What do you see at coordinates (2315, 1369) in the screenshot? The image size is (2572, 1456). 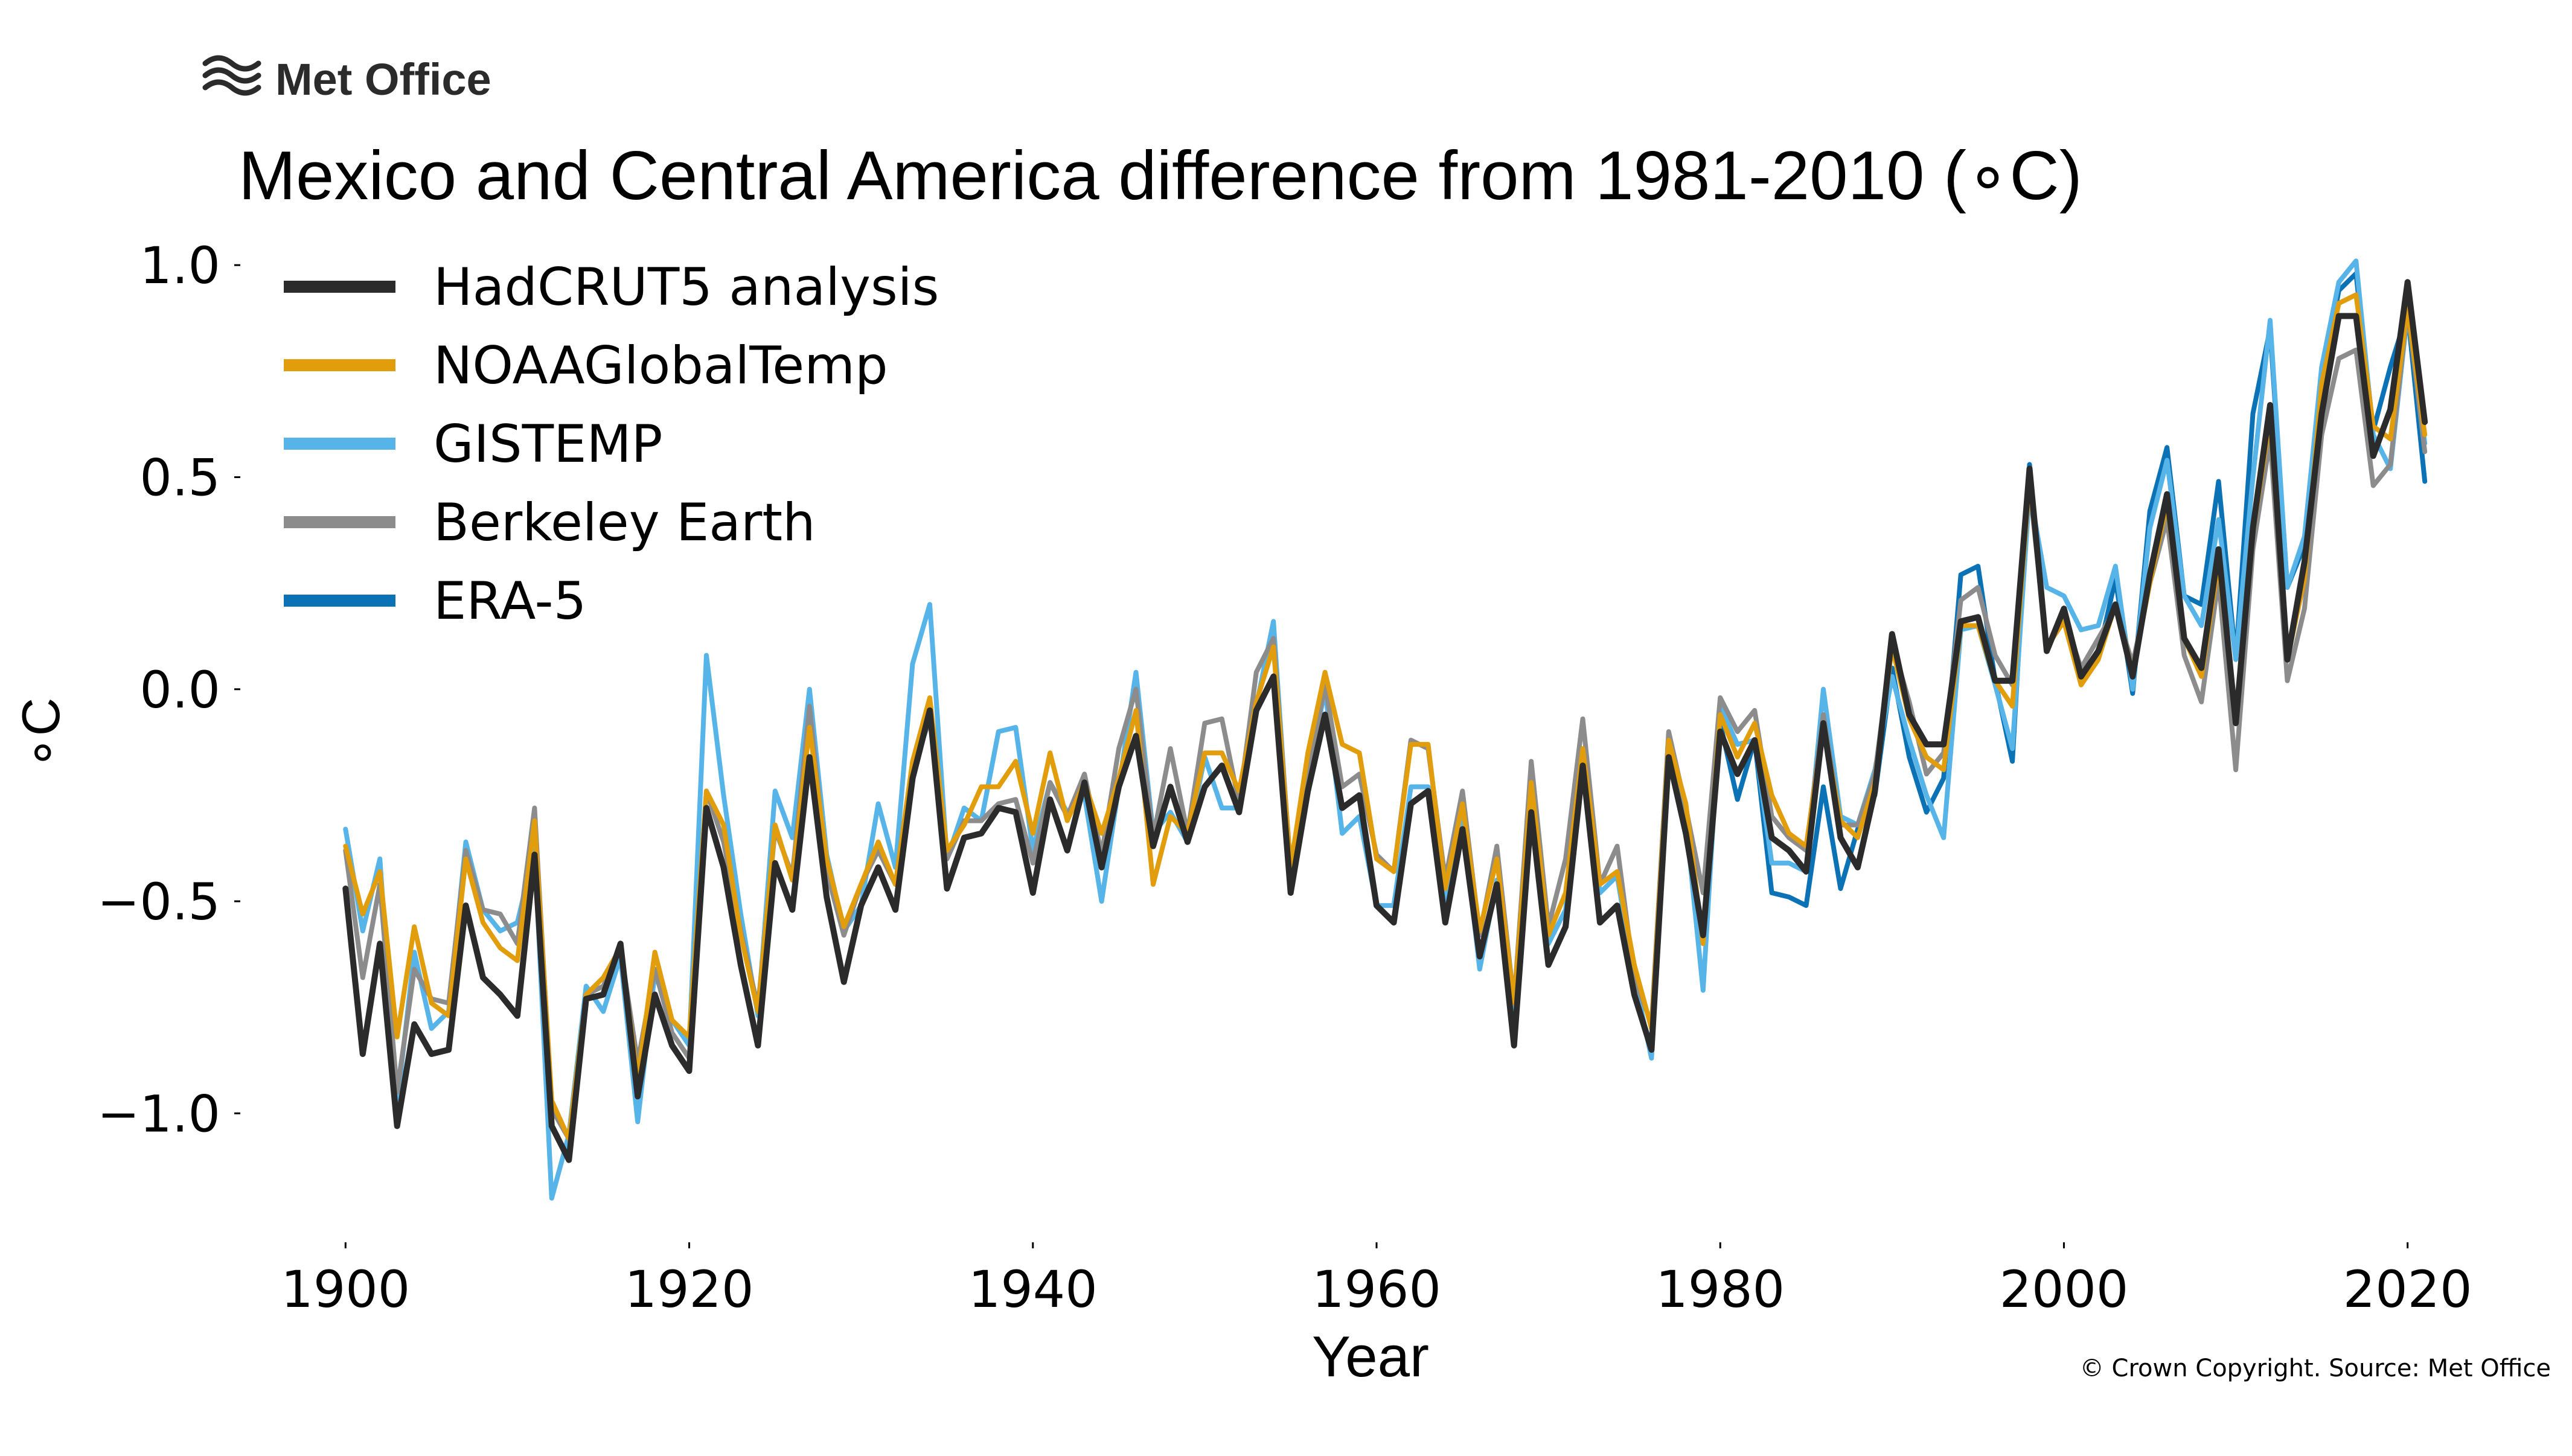 I see `copyright-text: © Crown Copyright. Source: Met Office` at bounding box center [2315, 1369].